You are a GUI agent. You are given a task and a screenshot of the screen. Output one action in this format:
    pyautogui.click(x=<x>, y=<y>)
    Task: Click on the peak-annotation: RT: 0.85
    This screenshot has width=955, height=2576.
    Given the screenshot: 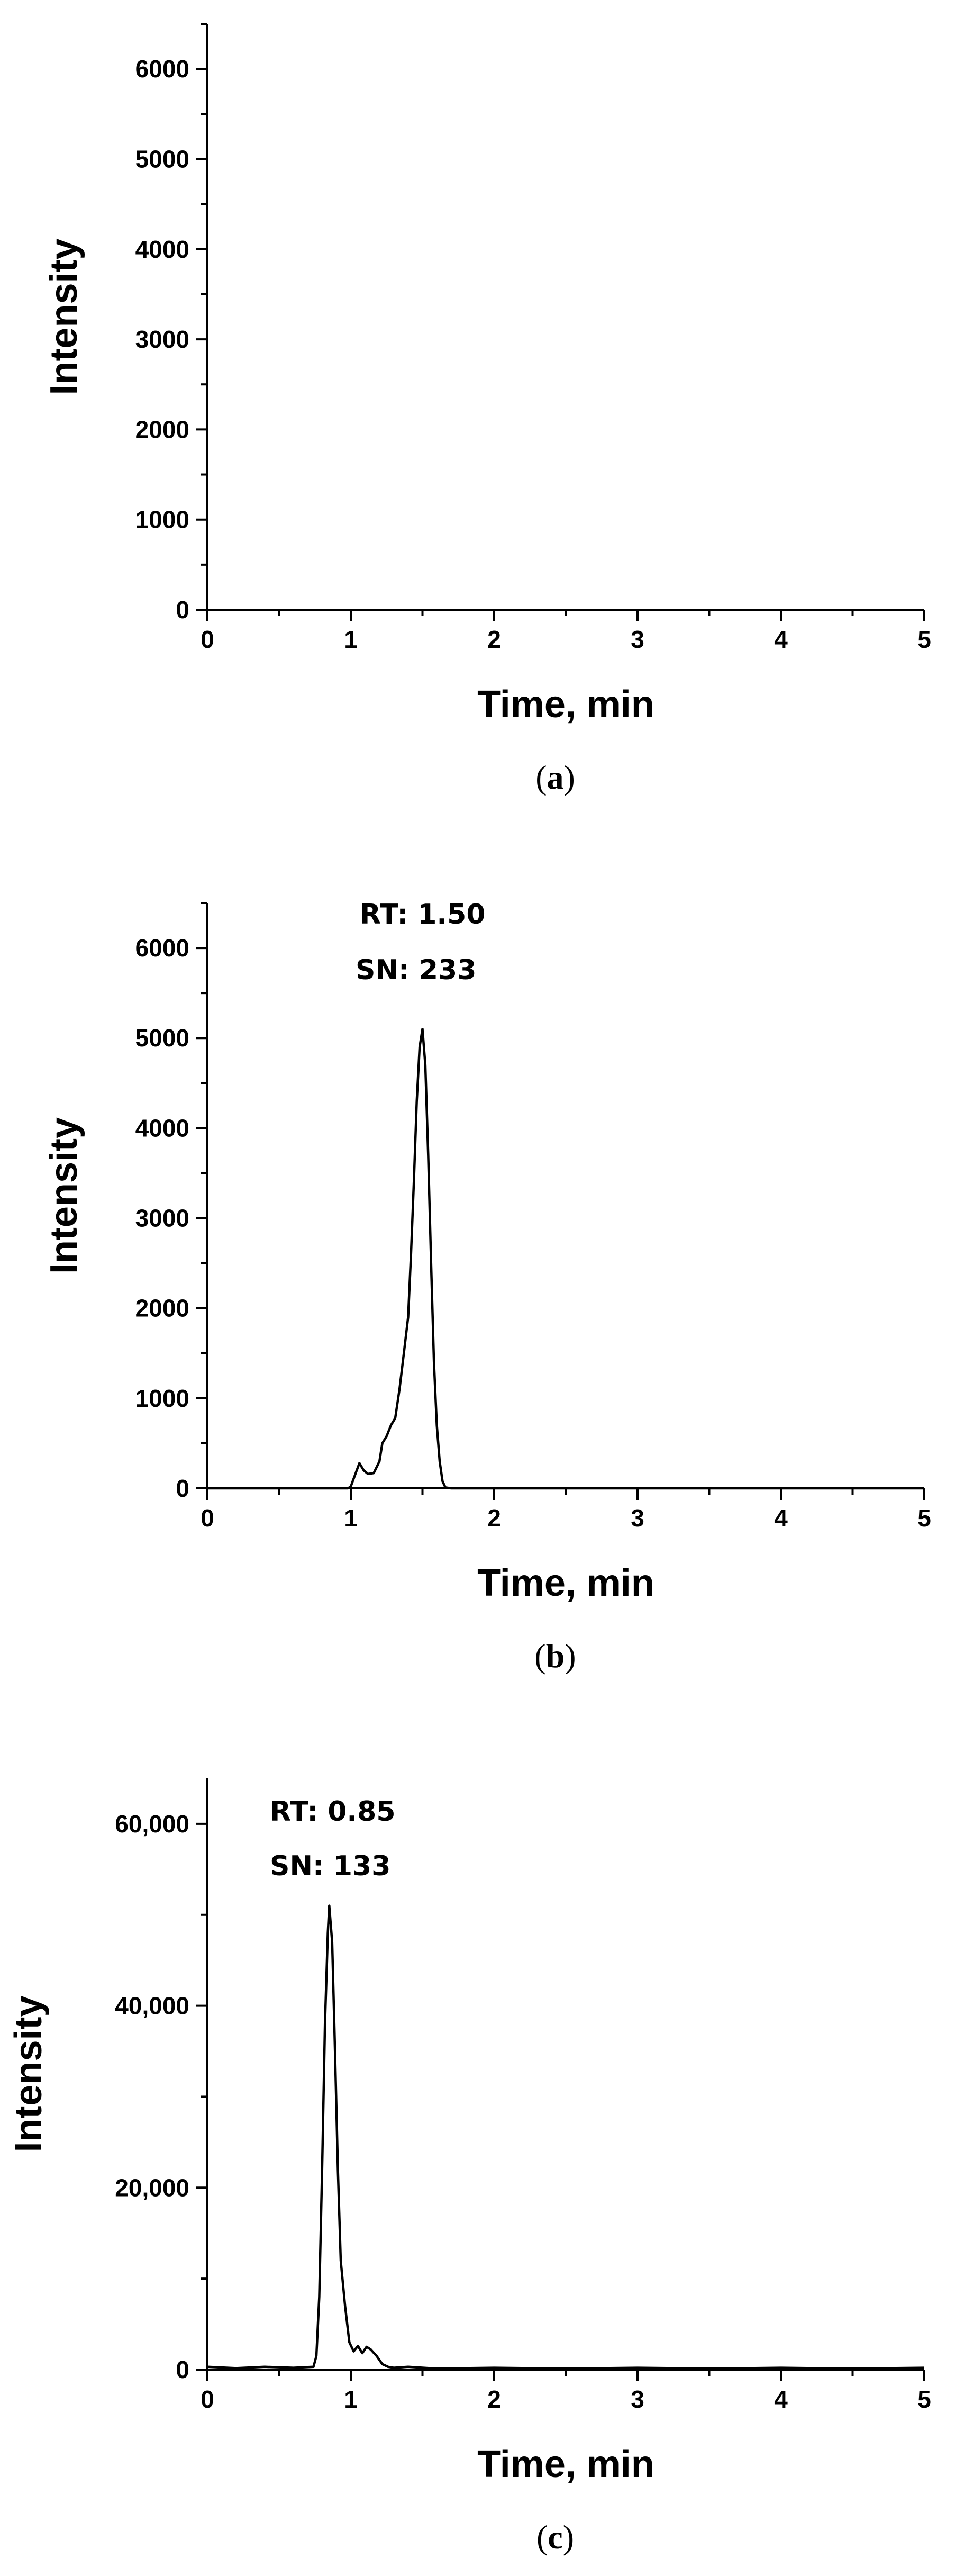 What is the action you would take?
    pyautogui.click(x=333, y=1812)
    